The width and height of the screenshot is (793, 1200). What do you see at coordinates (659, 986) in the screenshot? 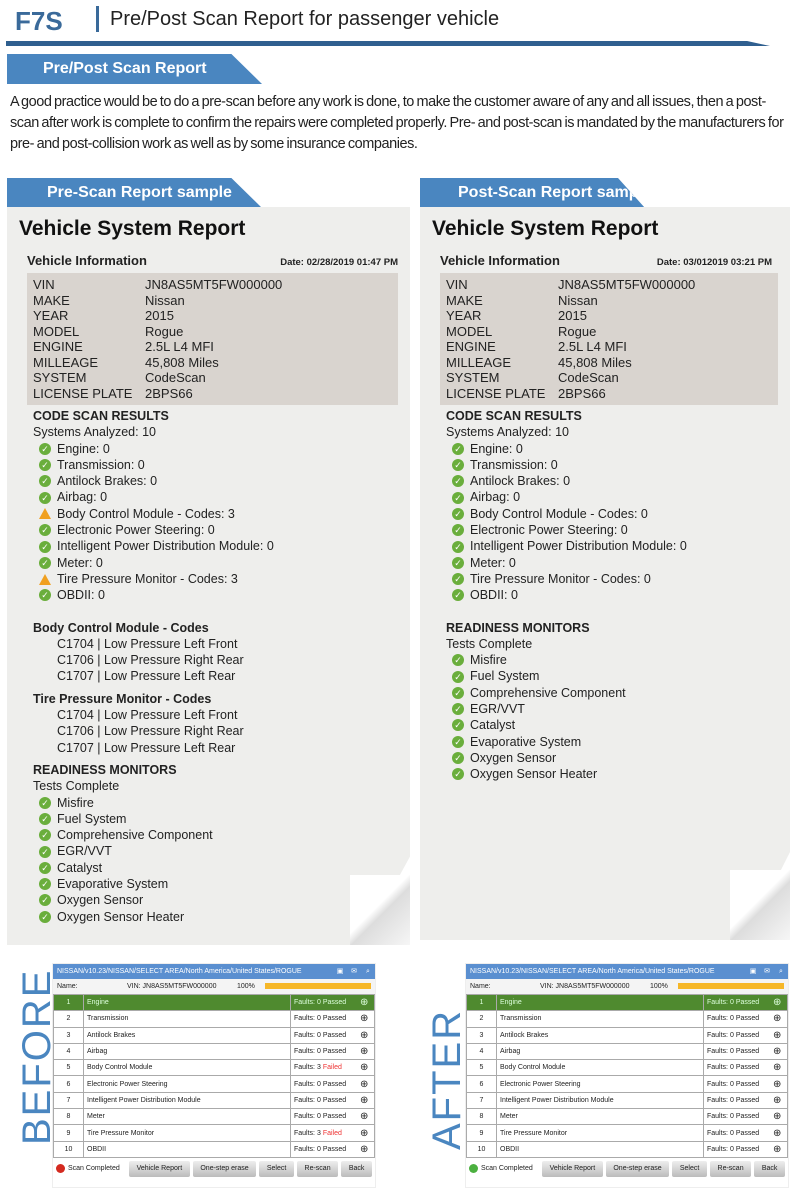
I see `progress-text: 100%` at bounding box center [659, 986].